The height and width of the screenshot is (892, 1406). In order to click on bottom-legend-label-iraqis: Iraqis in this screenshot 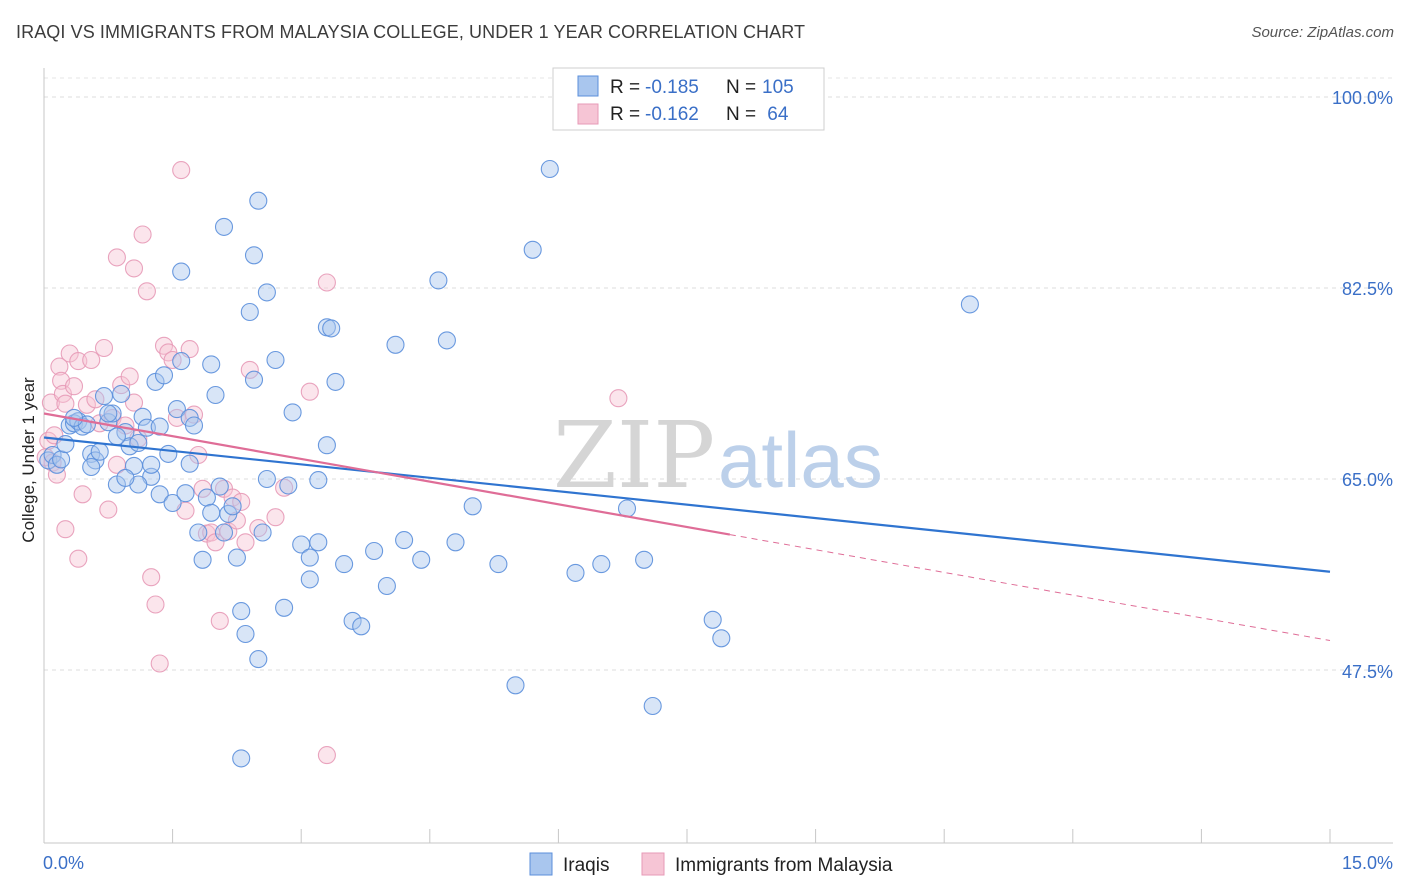, I will do `click(586, 865)`.